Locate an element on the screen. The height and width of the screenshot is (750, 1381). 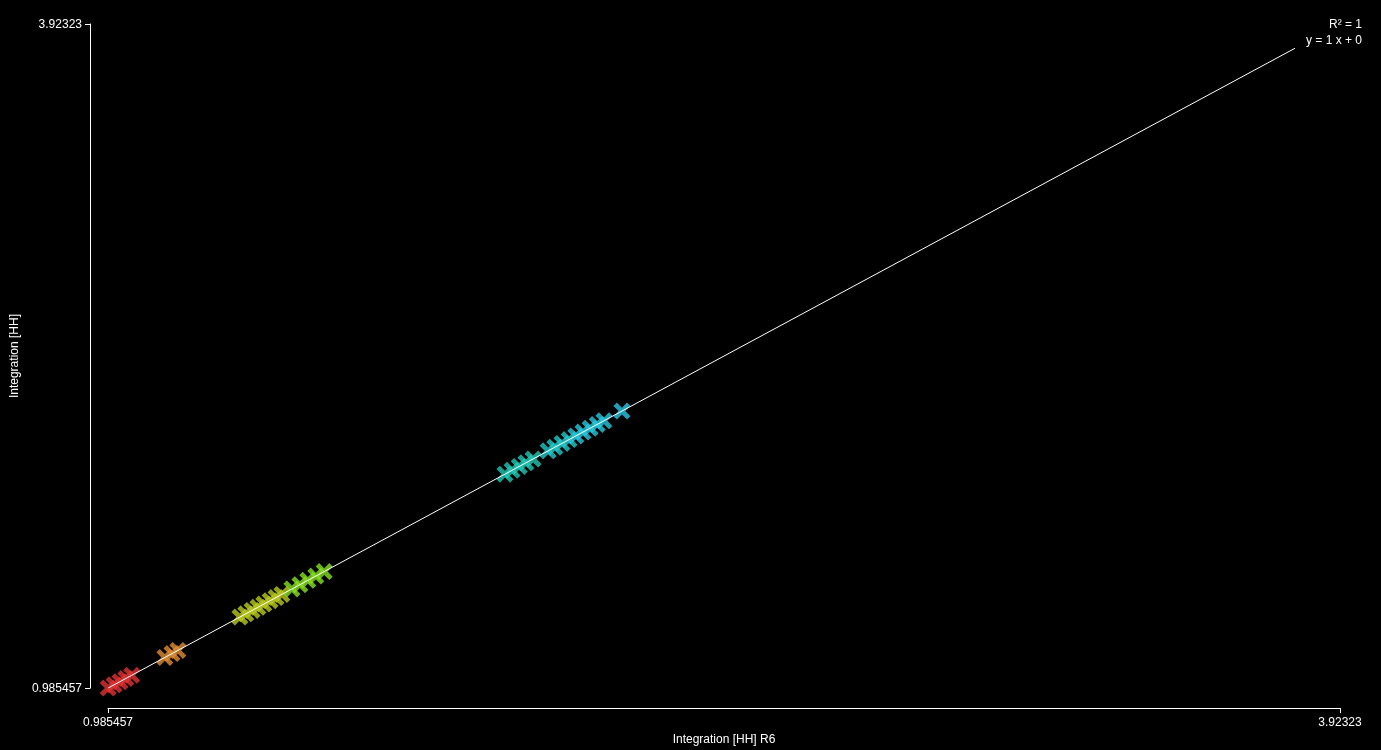
x-axis-title: Integration [HH] R6 is located at coordinates (724, 739).